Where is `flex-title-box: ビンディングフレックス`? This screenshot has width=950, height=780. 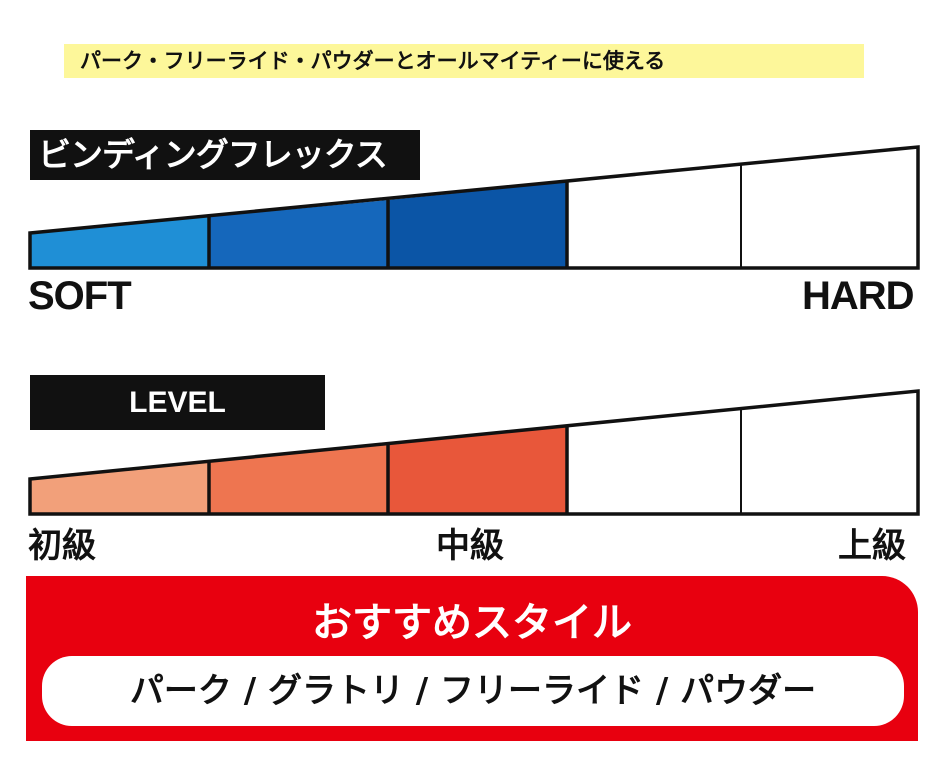
flex-title-box: ビンディングフレックス is located at coordinates (225, 155).